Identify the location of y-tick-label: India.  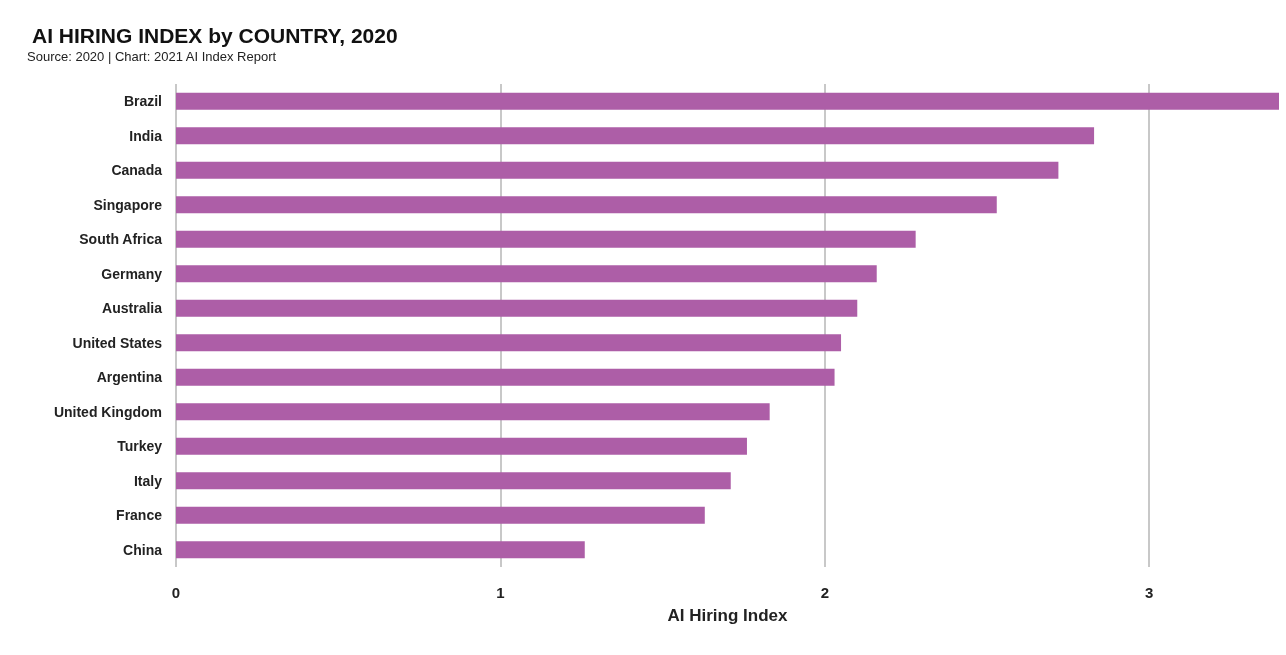
(146, 135).